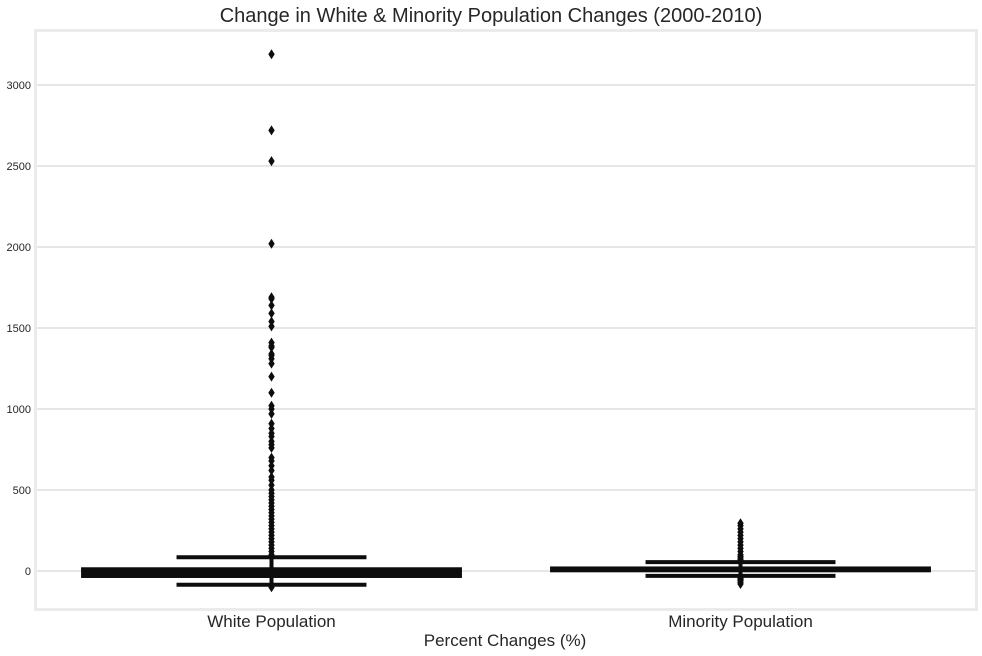 The height and width of the screenshot is (656, 982). Describe the element at coordinates (19, 410) in the screenshot. I see `y-tick-label: 1000` at that location.